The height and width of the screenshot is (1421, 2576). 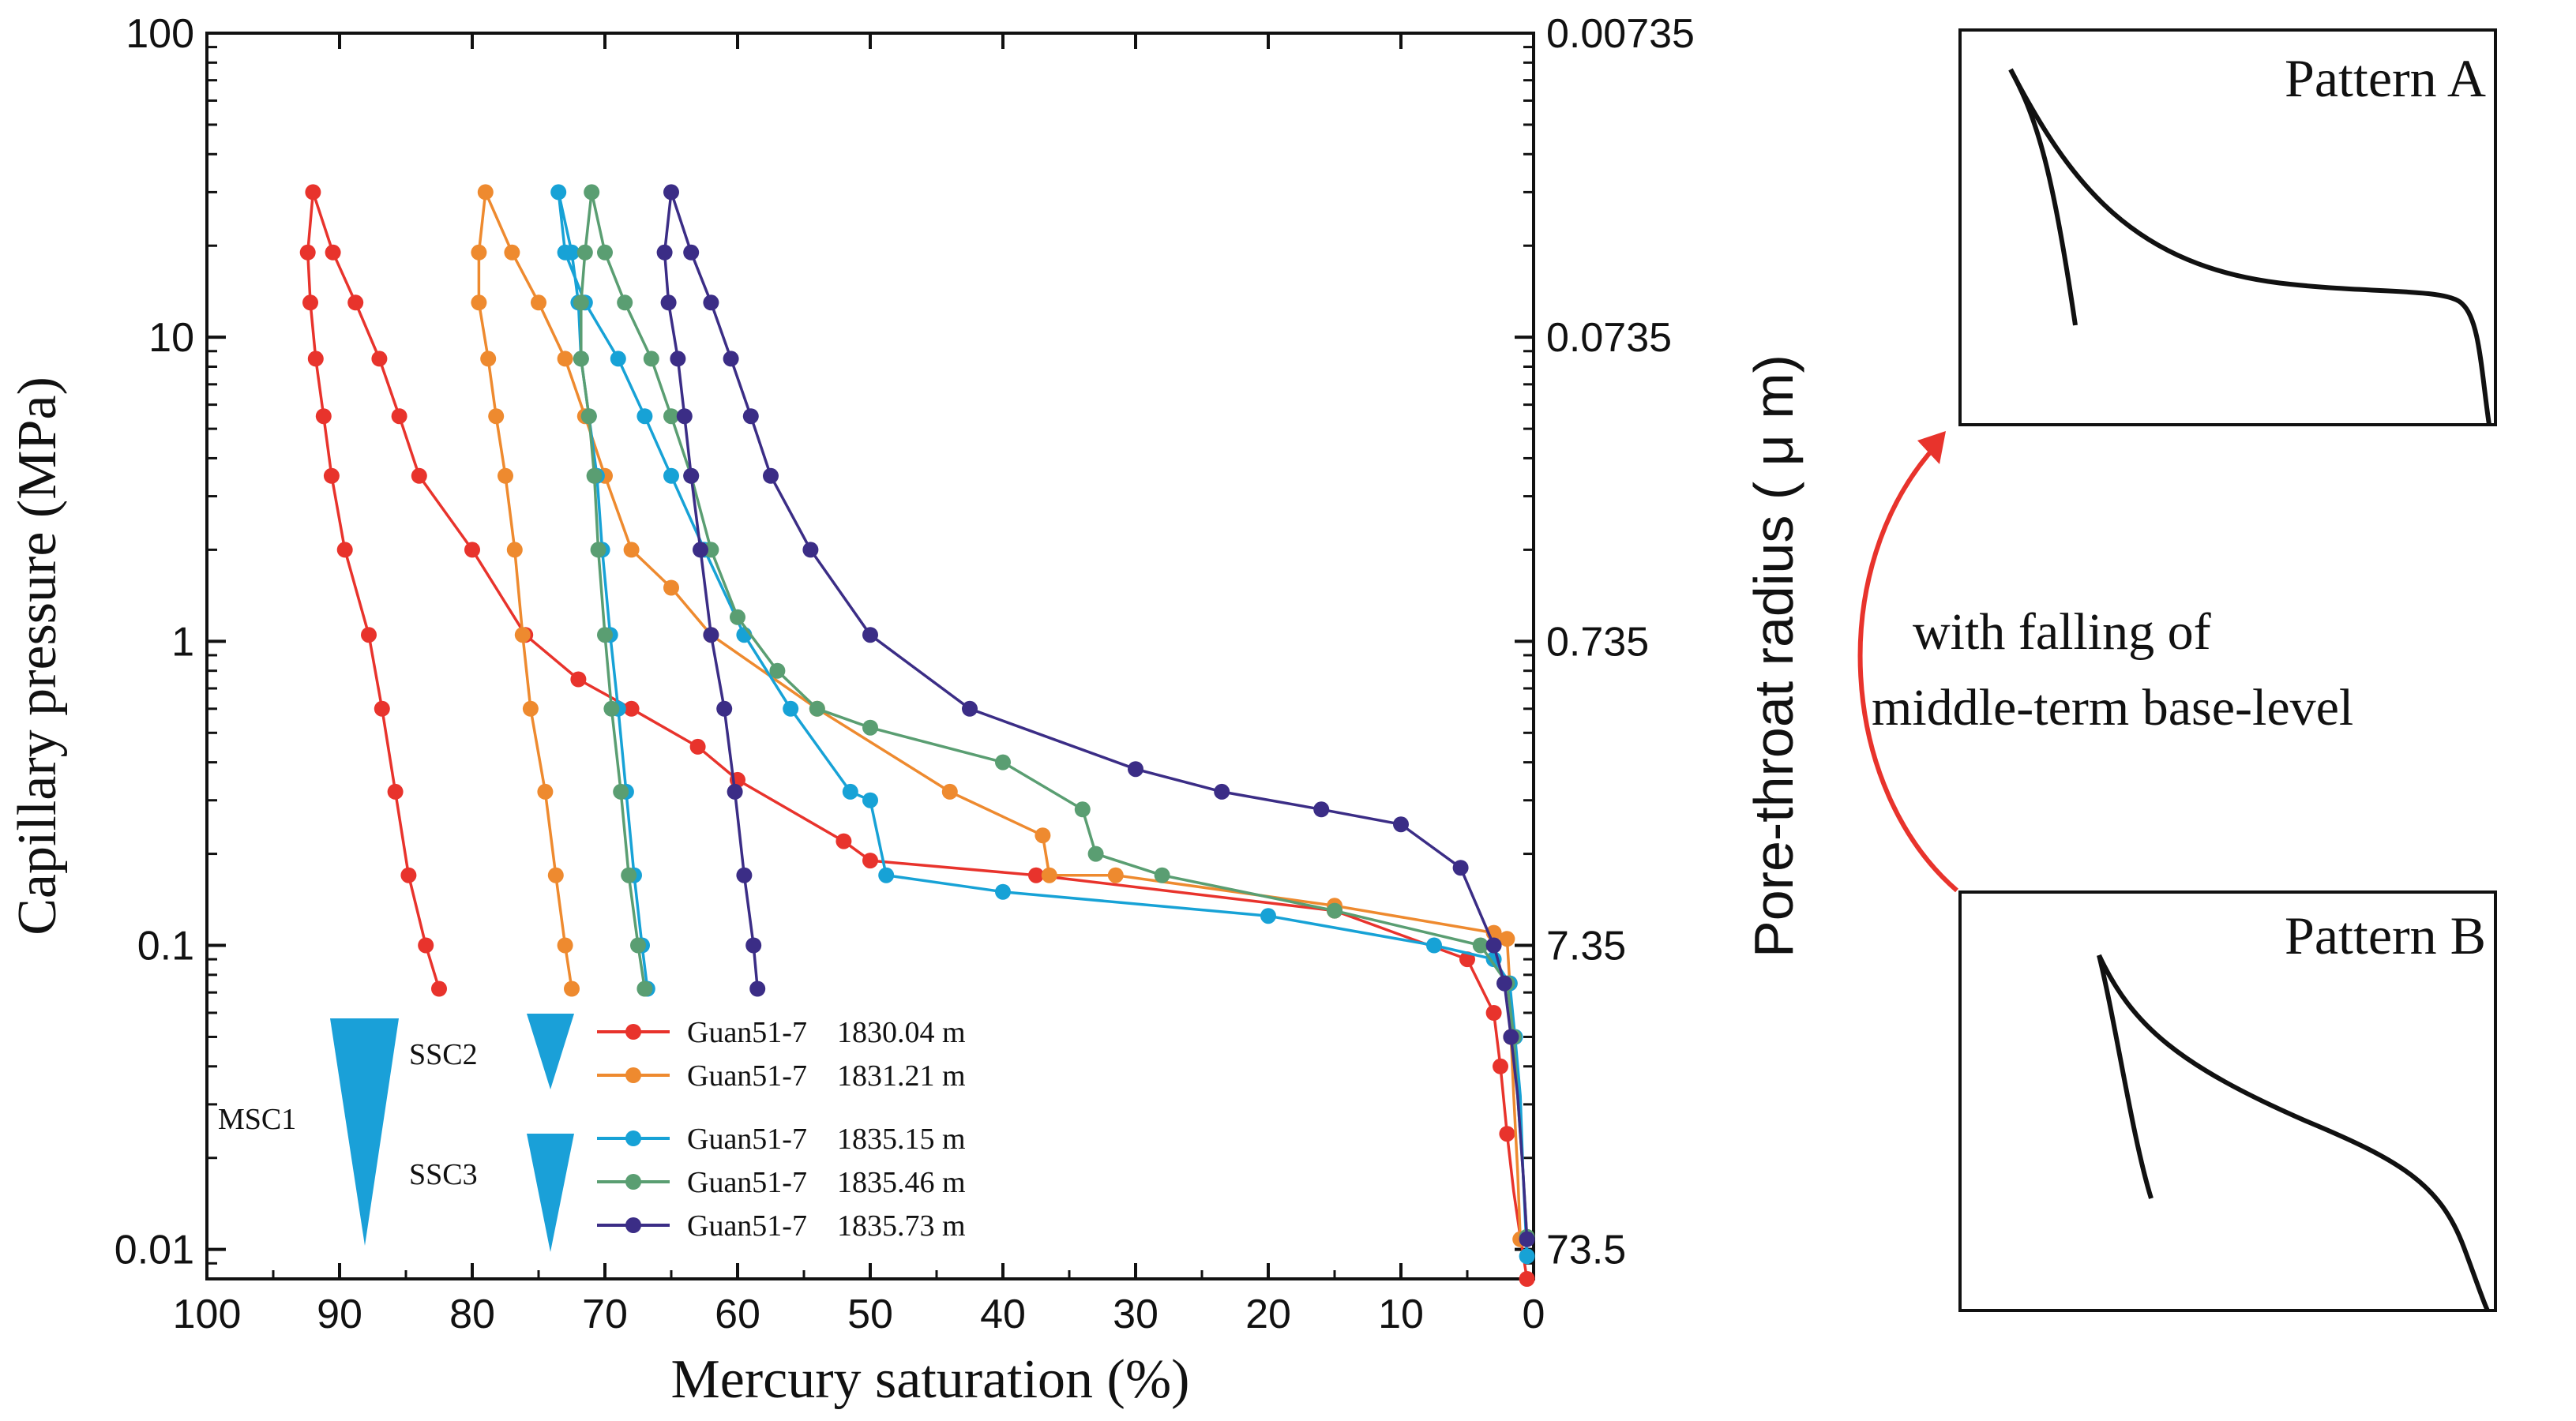 I want to click on pattern-a-title: Pattern A, so click(x=2385, y=78).